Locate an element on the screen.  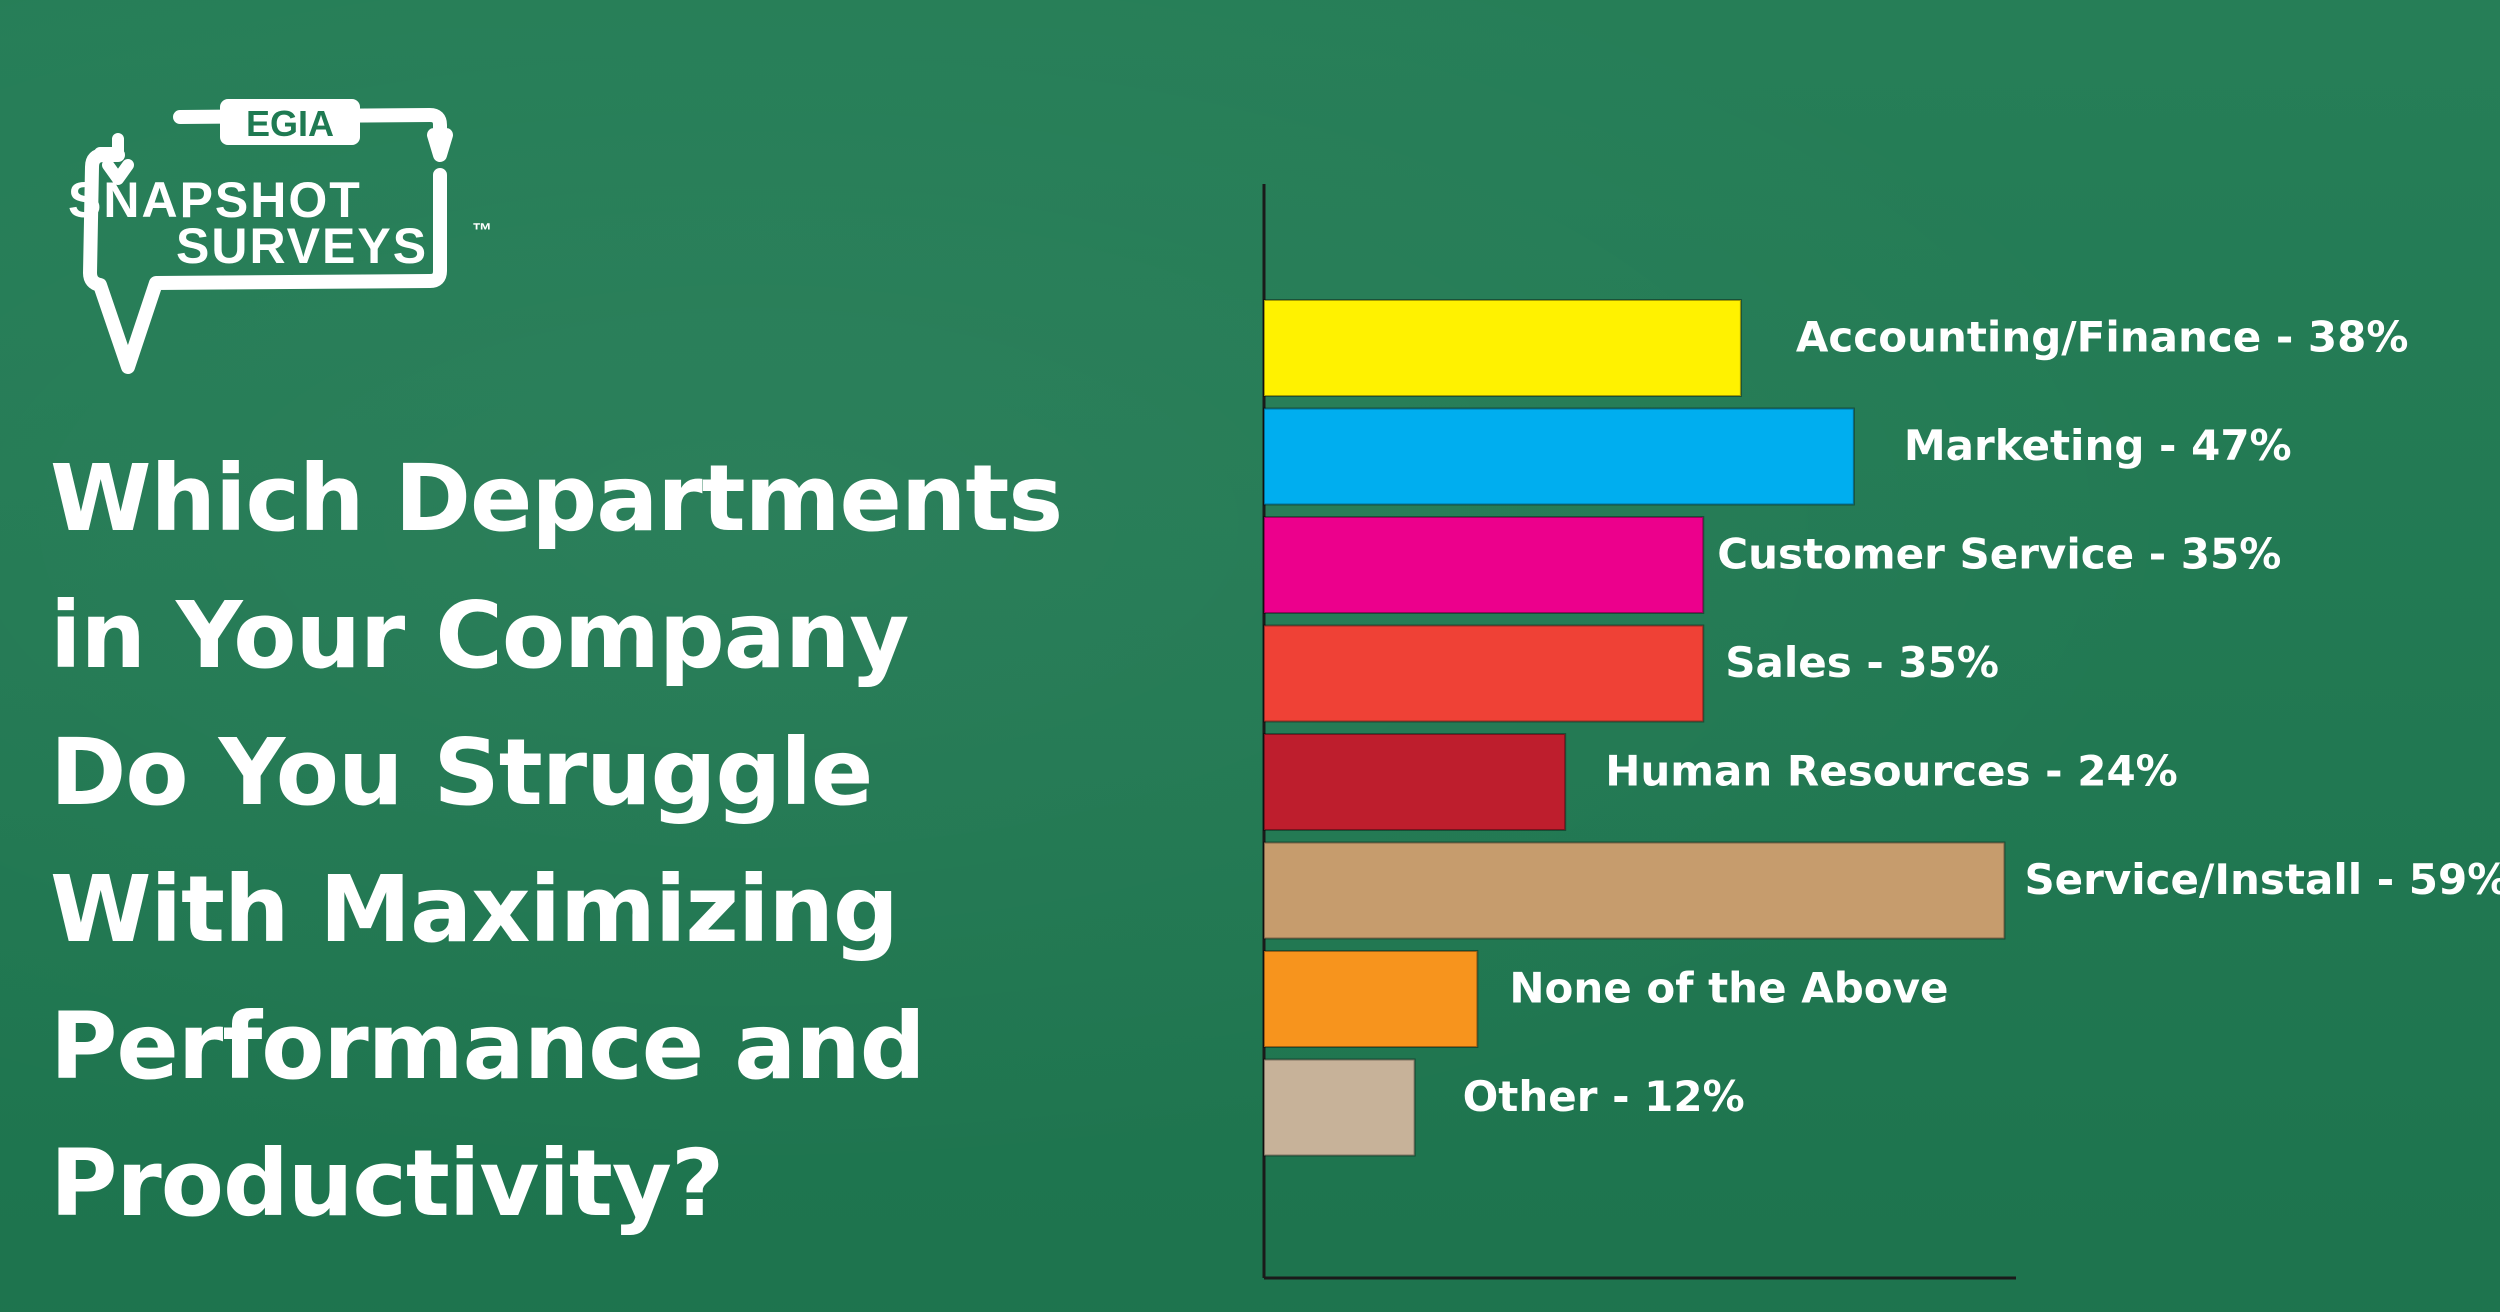
bar-label: Other - 12% is located at coordinates (1604, 1096).